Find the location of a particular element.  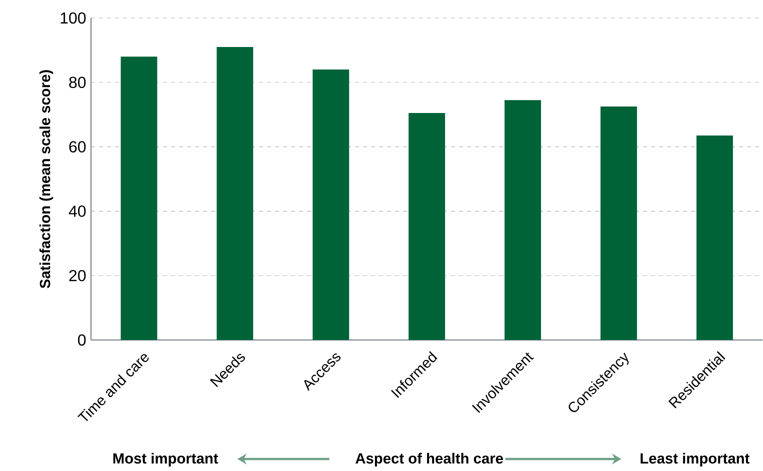

y-tick-label: 20 is located at coordinates (77, 276).